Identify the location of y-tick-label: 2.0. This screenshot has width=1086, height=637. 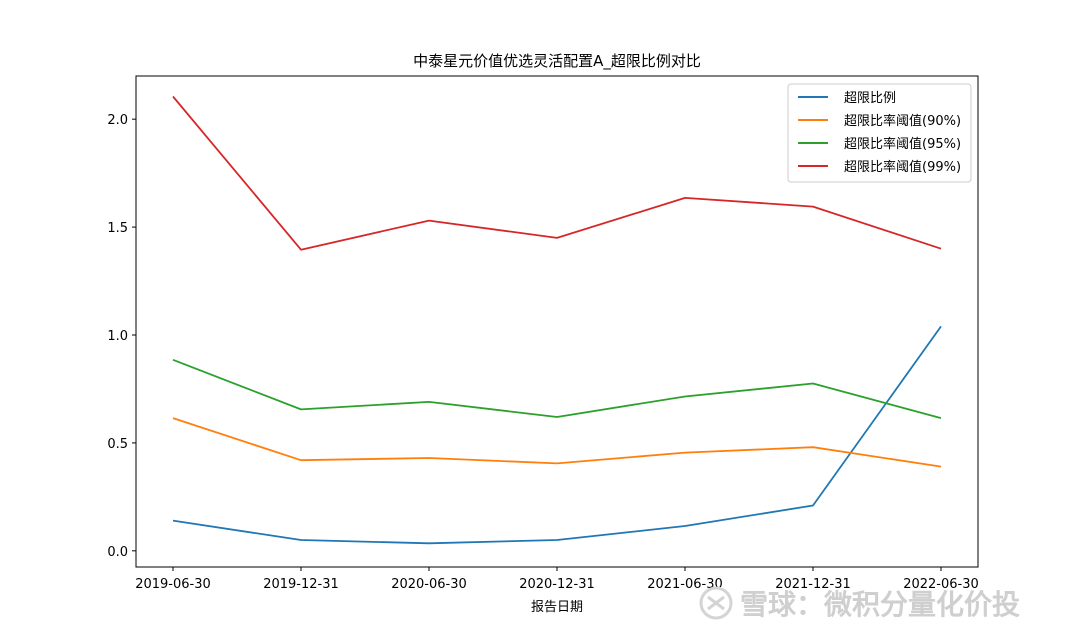
(117, 120).